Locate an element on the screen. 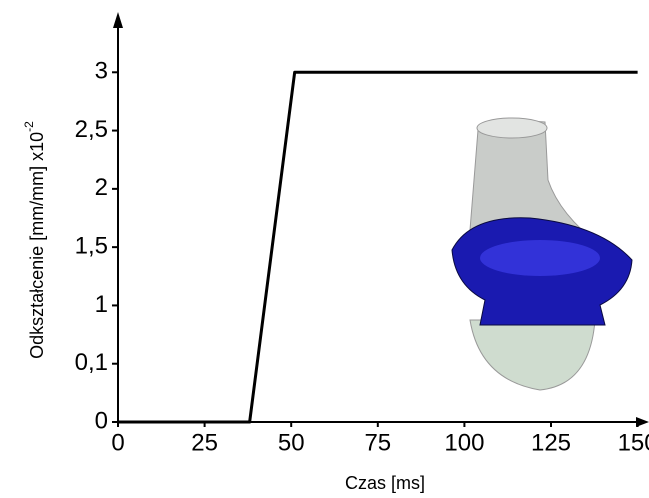  y-axis-label: Odkształcenie [mm/mm] x10-2 is located at coordinates (34, 240).